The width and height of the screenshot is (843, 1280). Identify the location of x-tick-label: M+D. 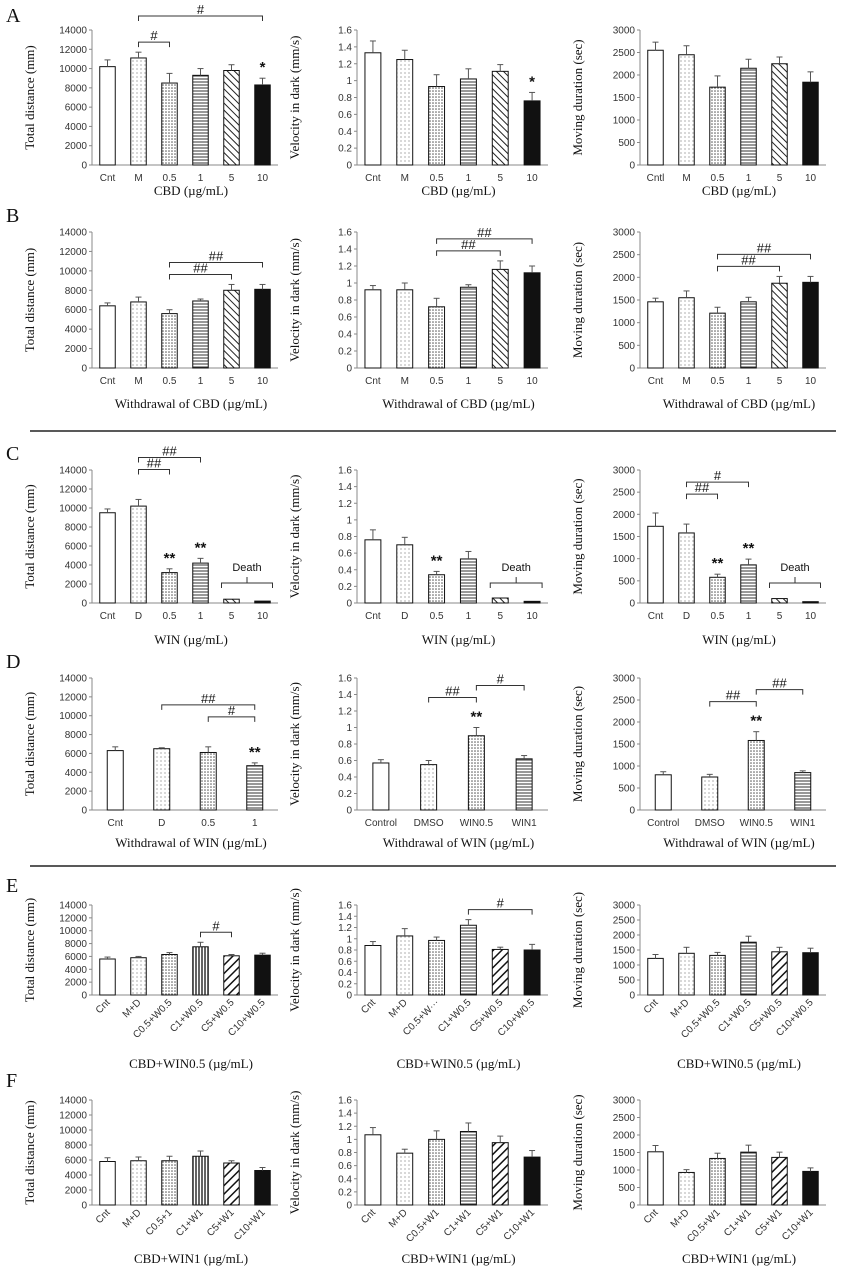
(398, 1008).